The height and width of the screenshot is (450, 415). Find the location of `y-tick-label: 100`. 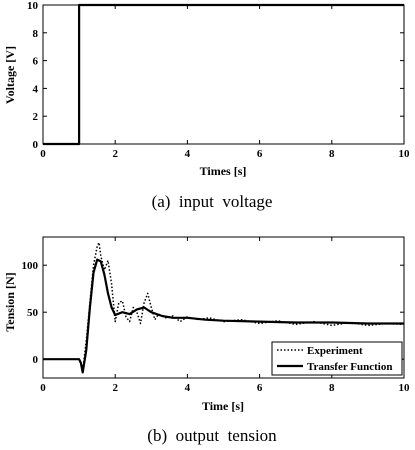

y-tick-label: 100 is located at coordinates (30, 266).